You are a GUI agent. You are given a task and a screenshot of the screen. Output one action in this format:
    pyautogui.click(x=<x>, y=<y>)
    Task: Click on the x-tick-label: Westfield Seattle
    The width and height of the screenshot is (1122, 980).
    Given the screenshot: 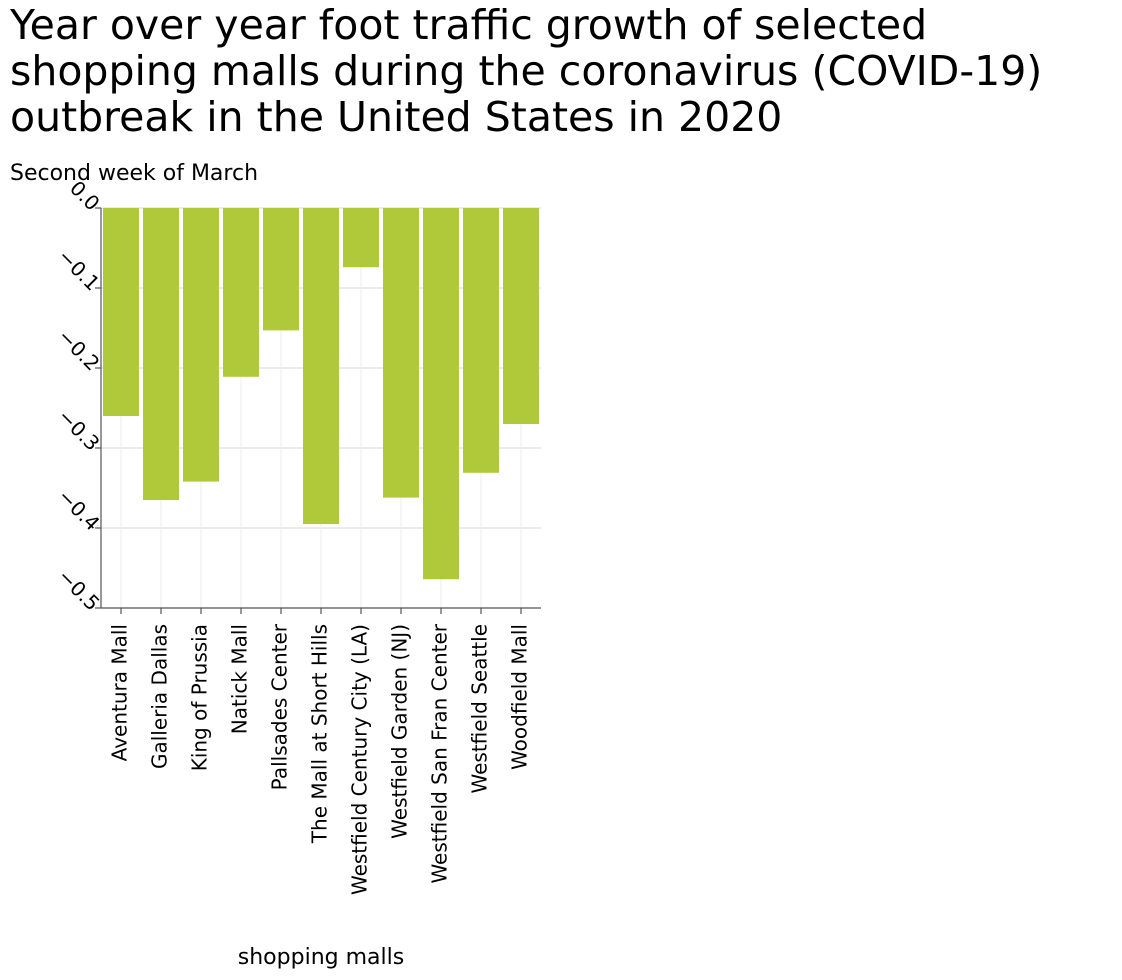 What is the action you would take?
    pyautogui.click(x=480, y=708)
    